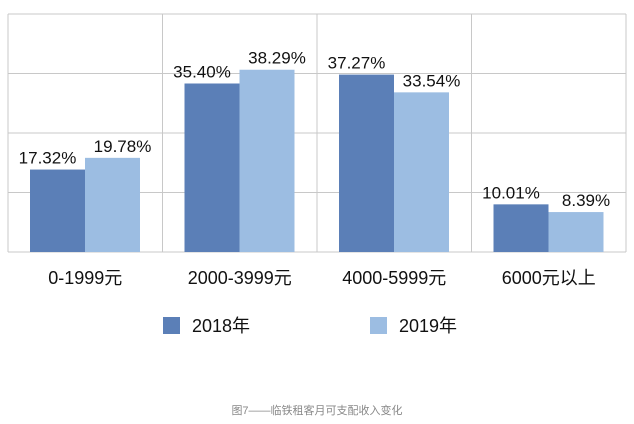  What do you see at coordinates (586, 200) in the screenshot?
I see `value-label: 8.39%` at bounding box center [586, 200].